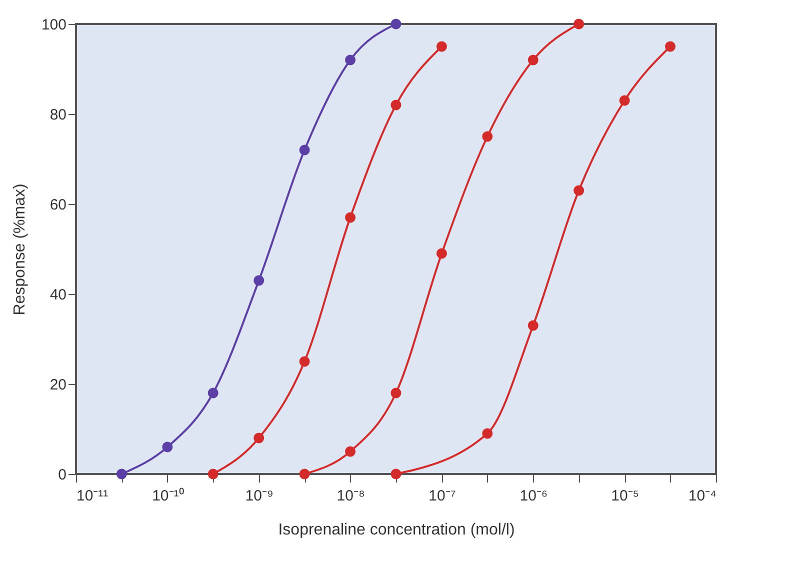  Describe the element at coordinates (702, 496) in the screenshot. I see `x-tick-label: 10⁻⁴` at that location.